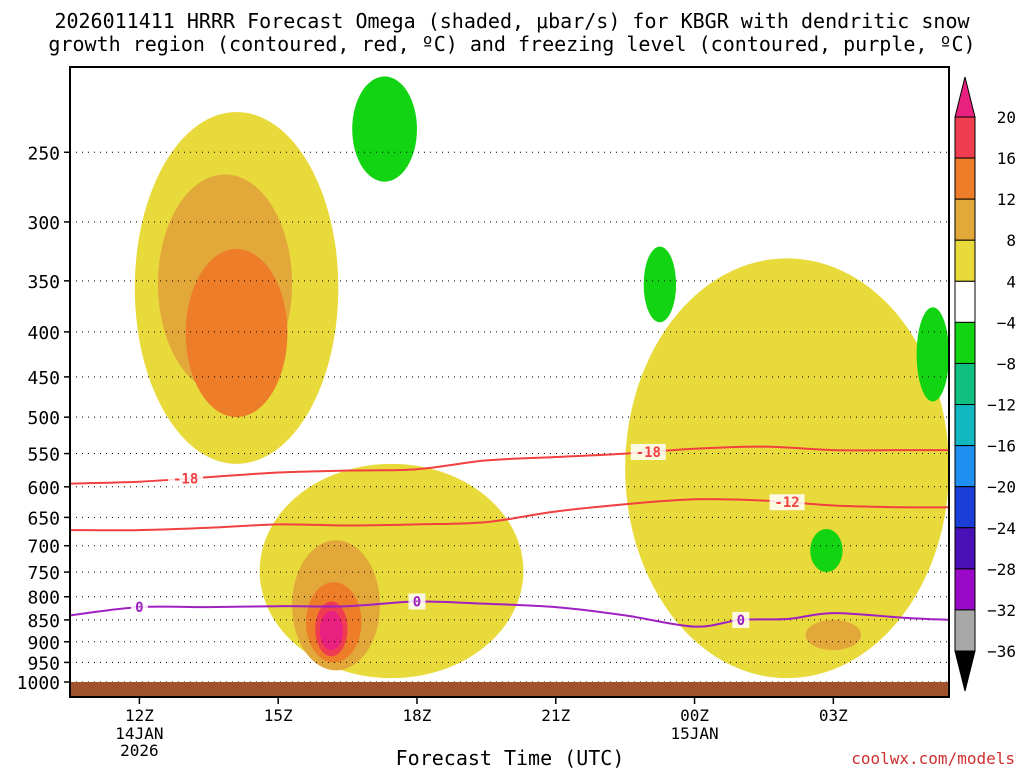 The width and height of the screenshot is (1024, 768). I want to click on y-tick-label-650: 650, so click(43, 518).